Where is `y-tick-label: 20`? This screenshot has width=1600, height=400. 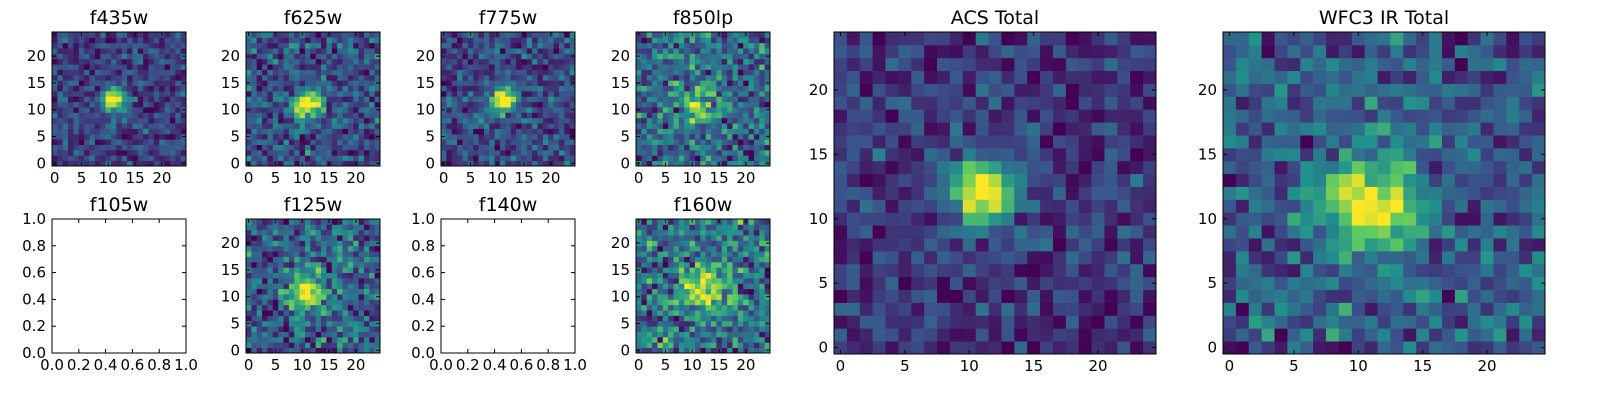 y-tick-label: 20 is located at coordinates (230, 56).